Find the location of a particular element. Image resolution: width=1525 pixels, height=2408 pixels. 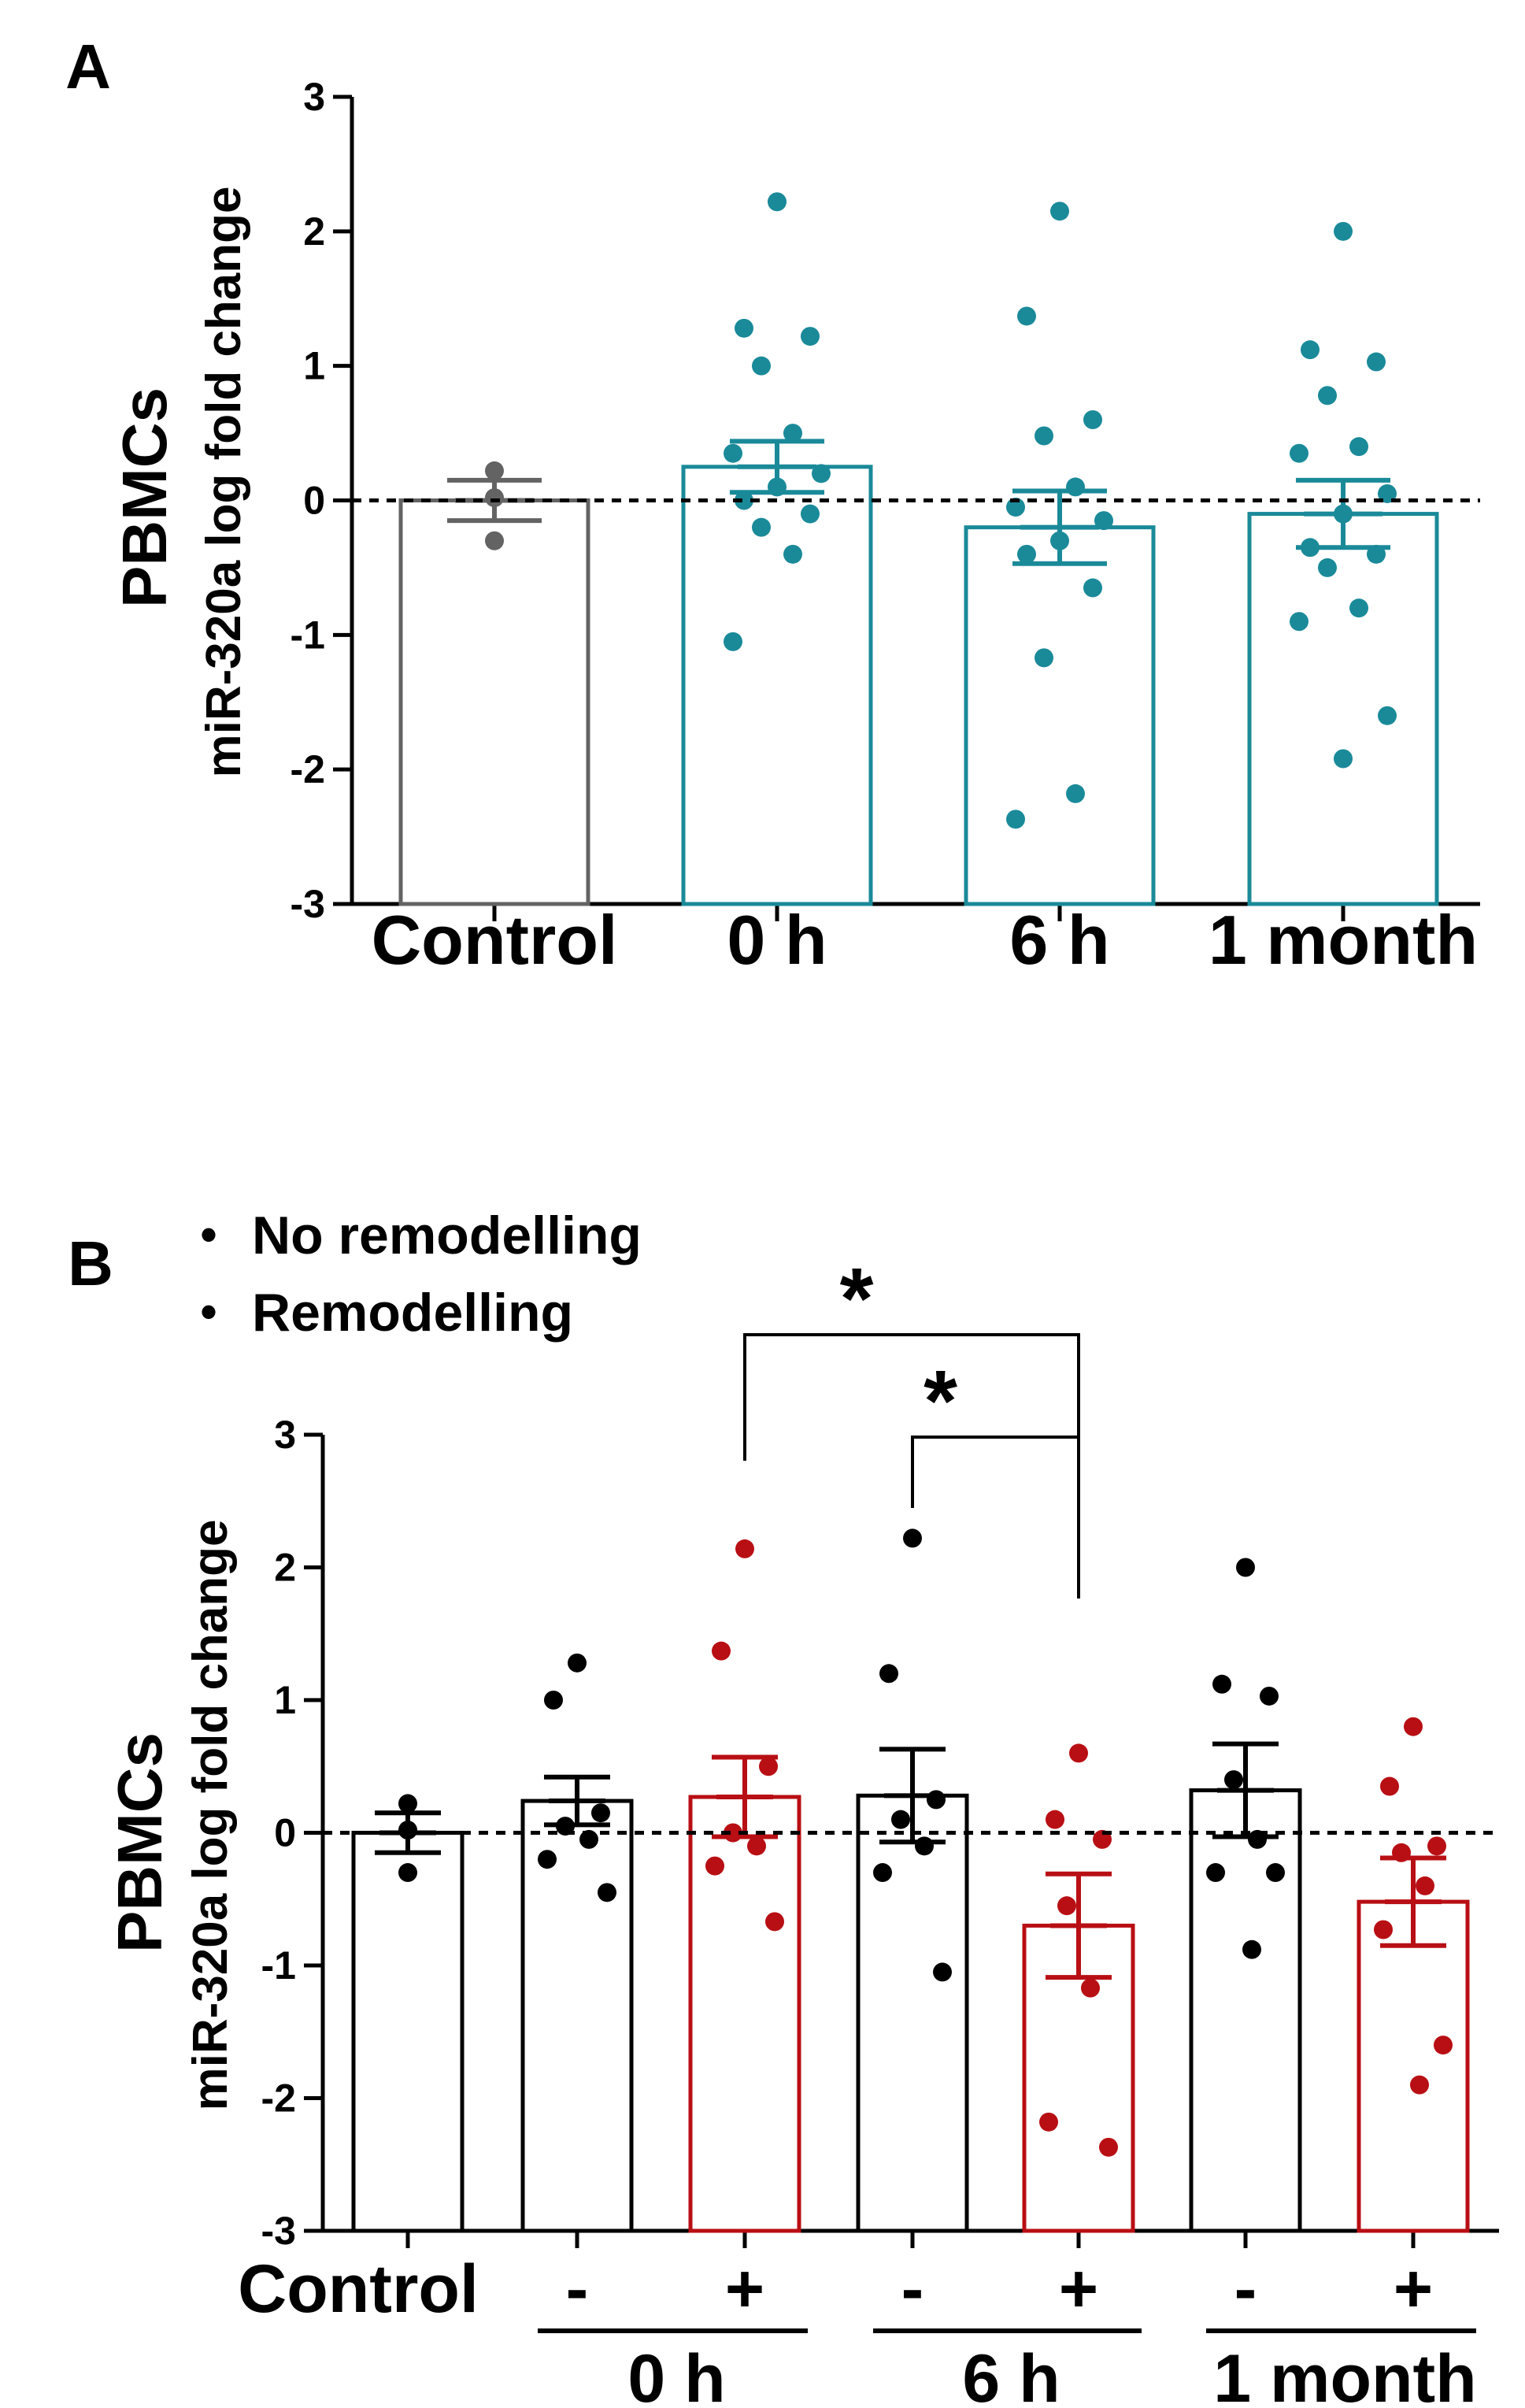

y-tick-label-a: -1 is located at coordinates (308, 635).